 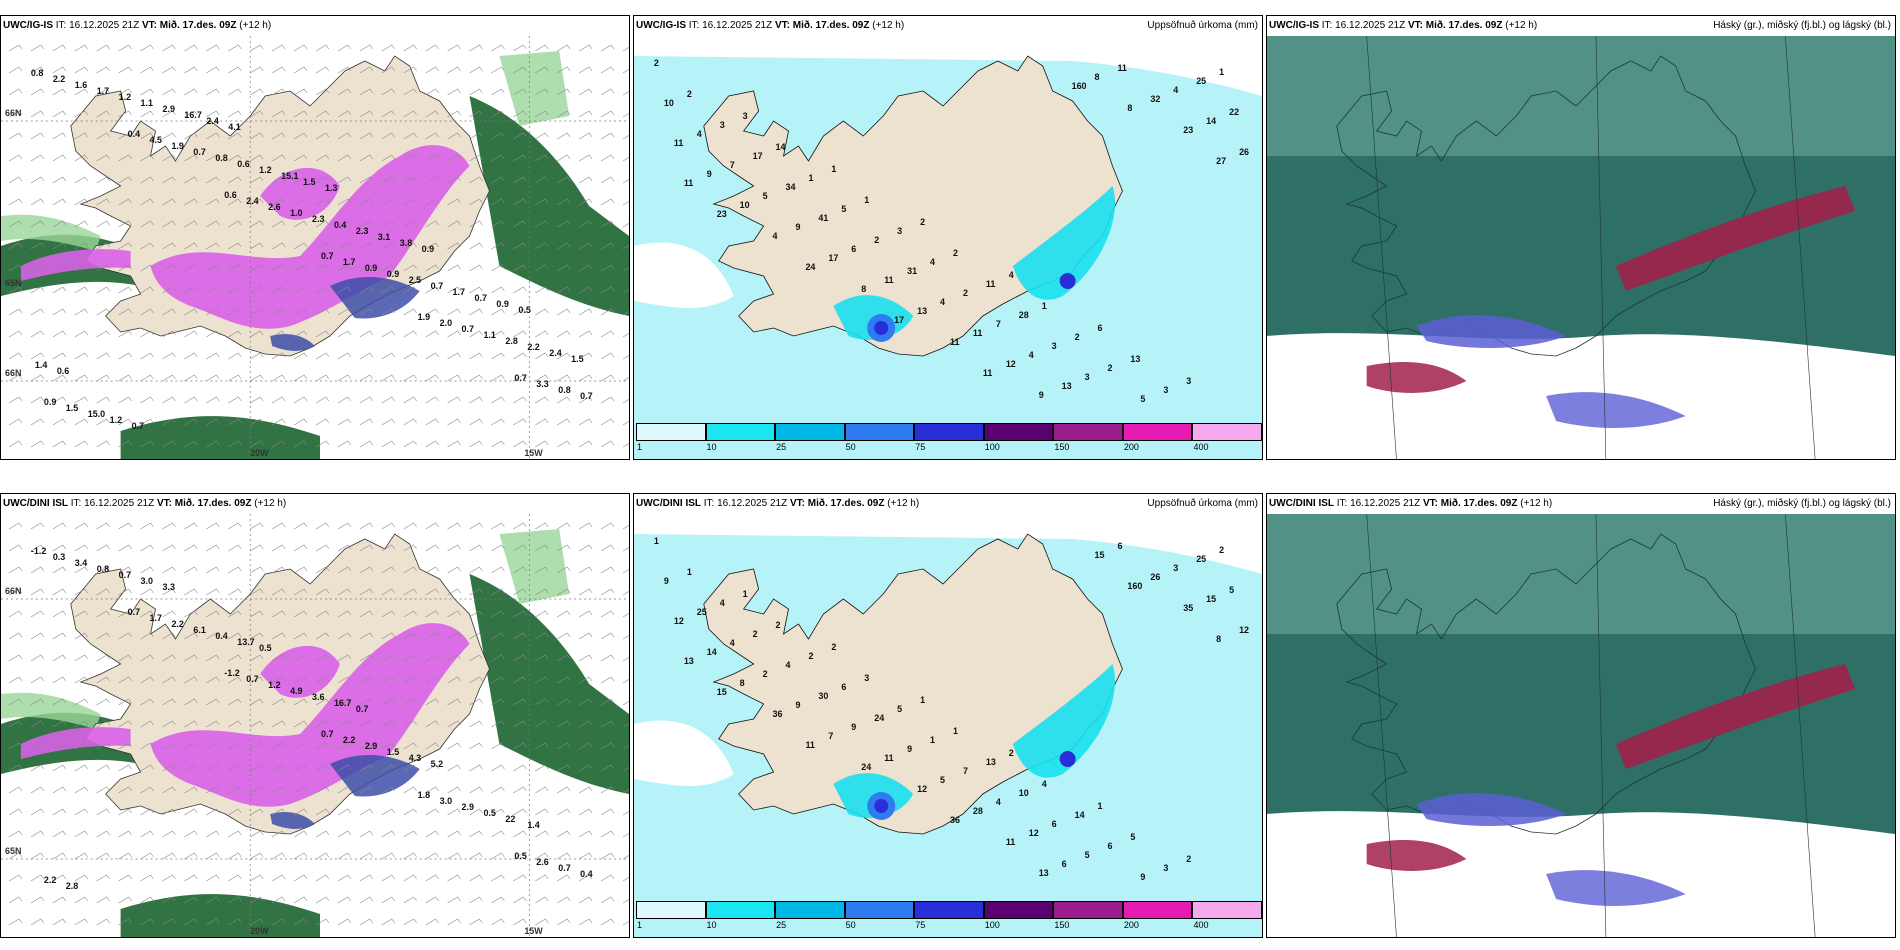 What do you see at coordinates (520, 856) in the screenshot?
I see `value-label: 0.5` at bounding box center [520, 856].